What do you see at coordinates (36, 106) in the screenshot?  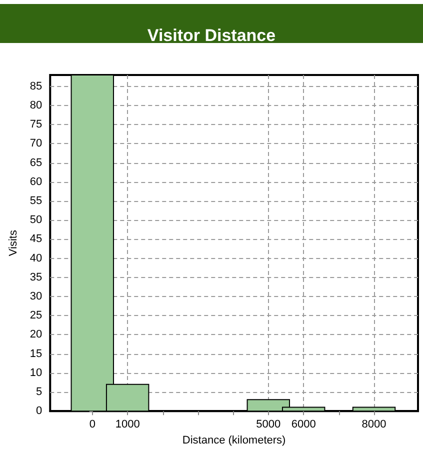 I see `y-tick-label: 80` at bounding box center [36, 106].